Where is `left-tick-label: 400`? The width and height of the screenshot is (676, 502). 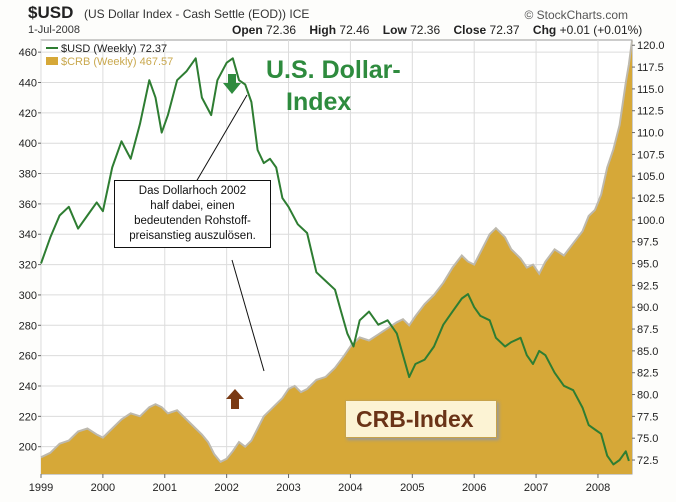
left-tick-label: 400 is located at coordinates (28, 144).